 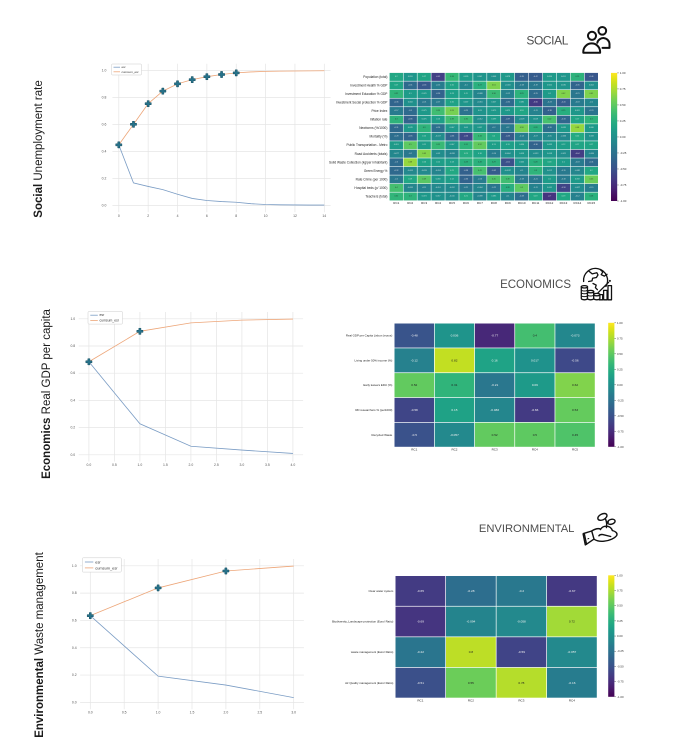 What do you see at coordinates (480, 137) in the screenshot?
I see `svg-text: 0.34` at bounding box center [480, 137].